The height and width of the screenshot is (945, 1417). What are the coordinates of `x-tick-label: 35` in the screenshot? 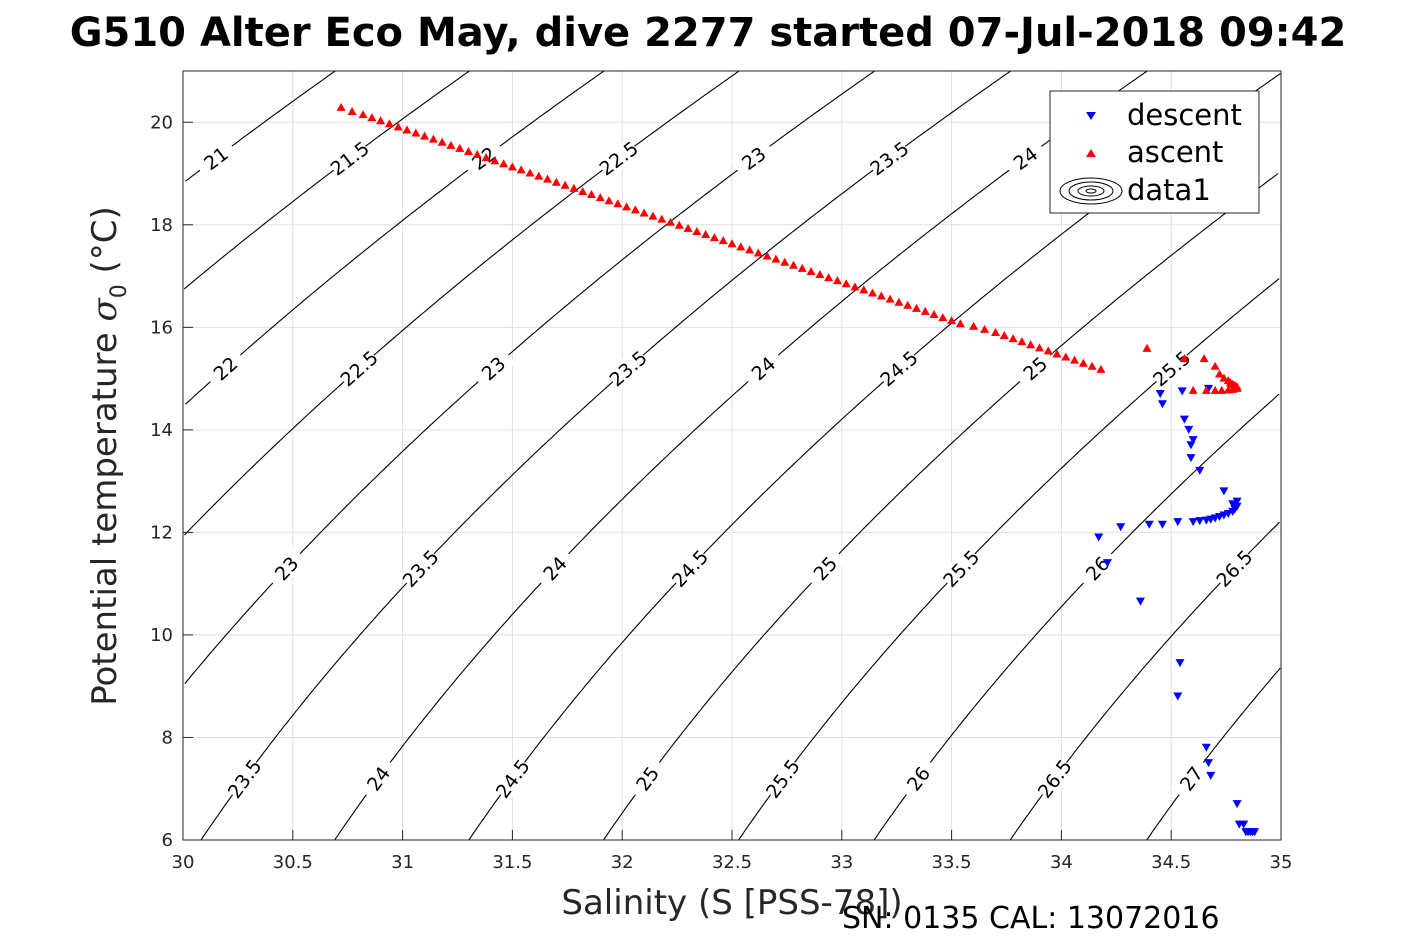 It's located at (1281, 862).